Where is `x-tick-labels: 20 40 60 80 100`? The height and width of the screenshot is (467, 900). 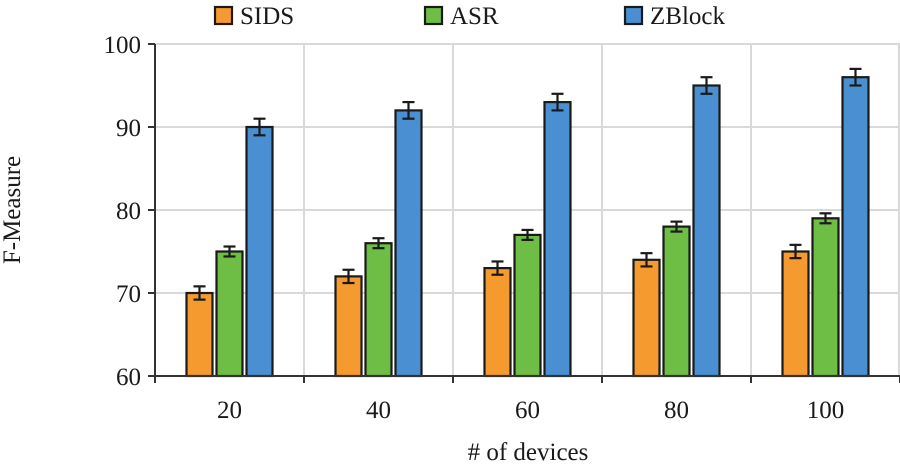
x-tick-labels: 20 40 60 80 100 is located at coordinates (530, 410).